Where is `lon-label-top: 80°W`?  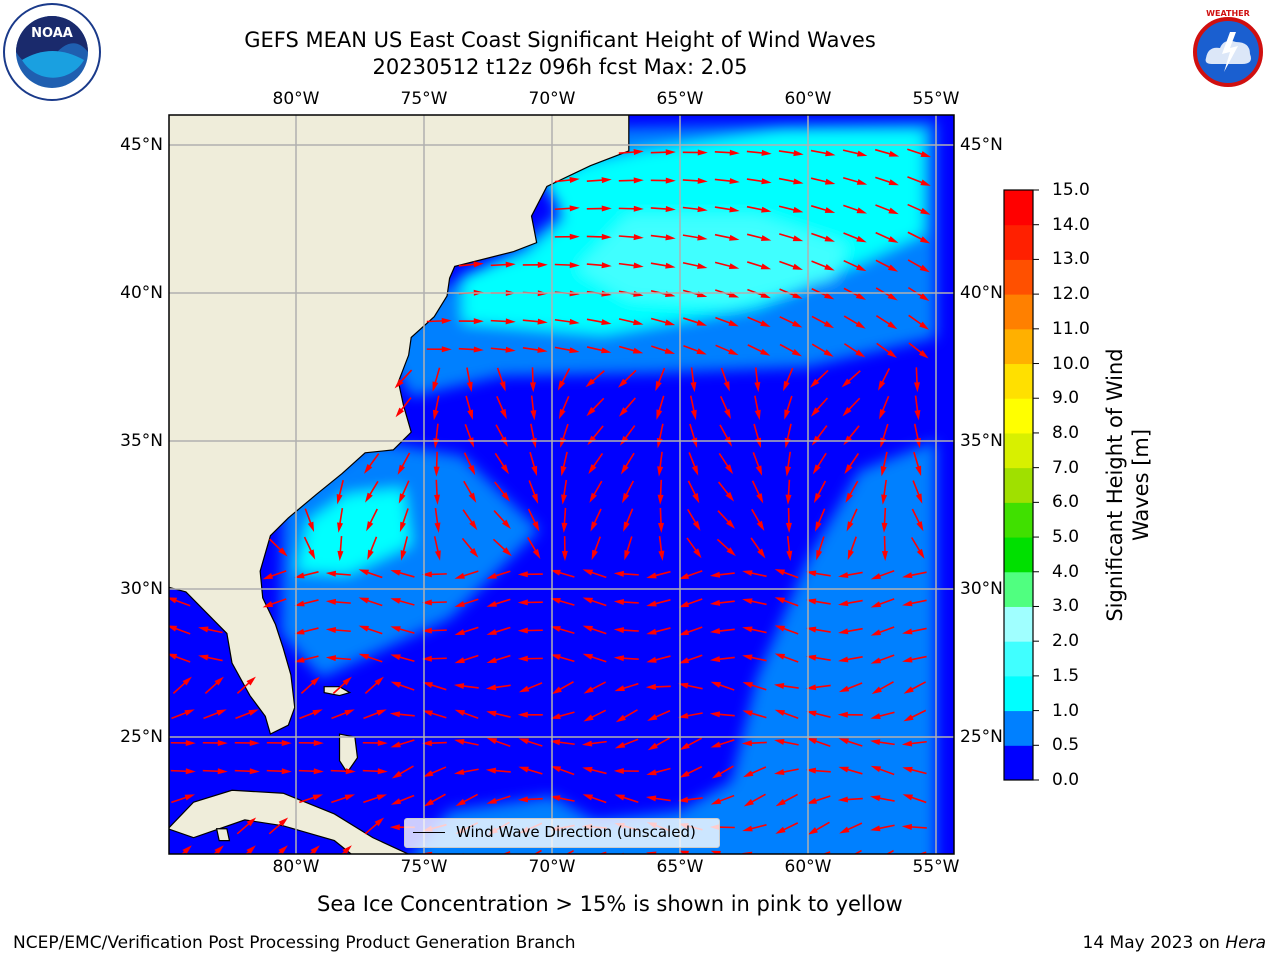 lon-label-top: 80°W is located at coordinates (296, 99).